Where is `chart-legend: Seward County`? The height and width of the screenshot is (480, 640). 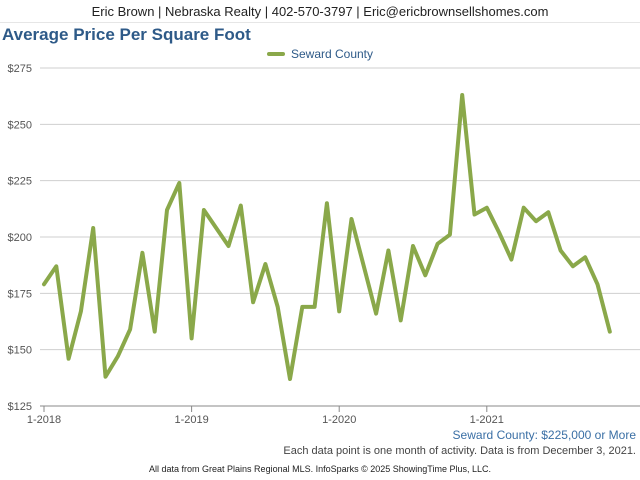 chart-legend: Seward County is located at coordinates (320, 54).